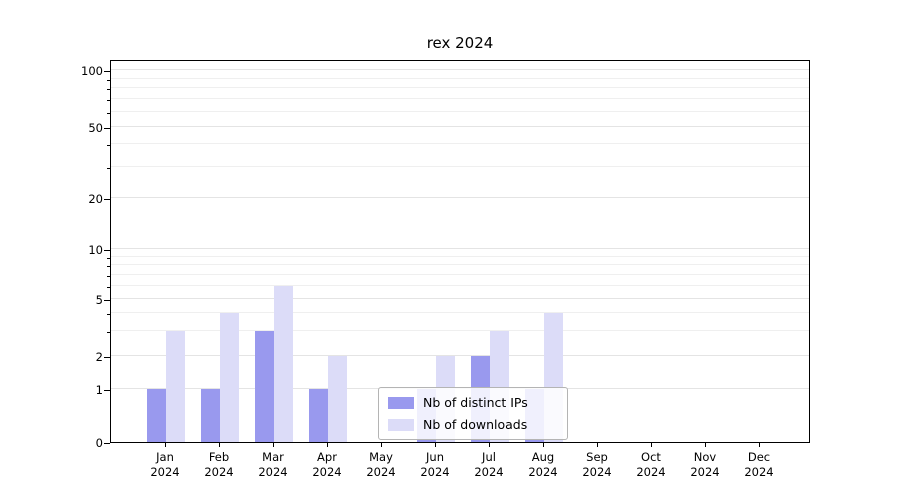 The image size is (900, 500). Describe the element at coordinates (475, 424) in the screenshot. I see `legend-label-downloads: Nb of downloads` at that location.